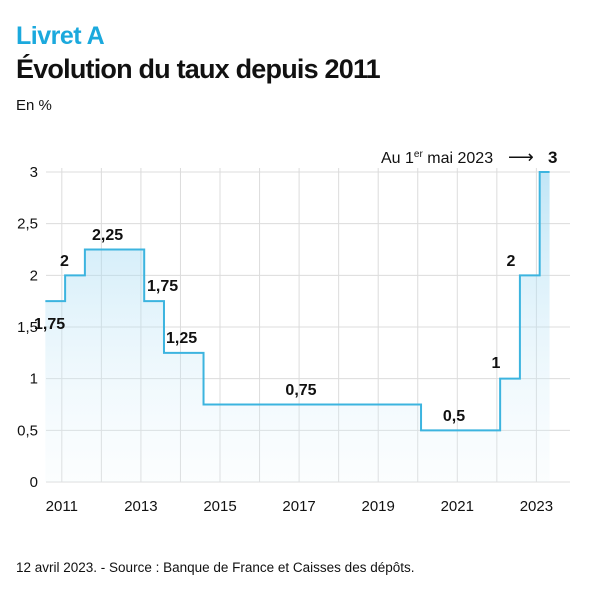 The width and height of the screenshot is (600, 600). What do you see at coordinates (60, 36) in the screenshot?
I see `kicker-title: Livret A` at bounding box center [60, 36].